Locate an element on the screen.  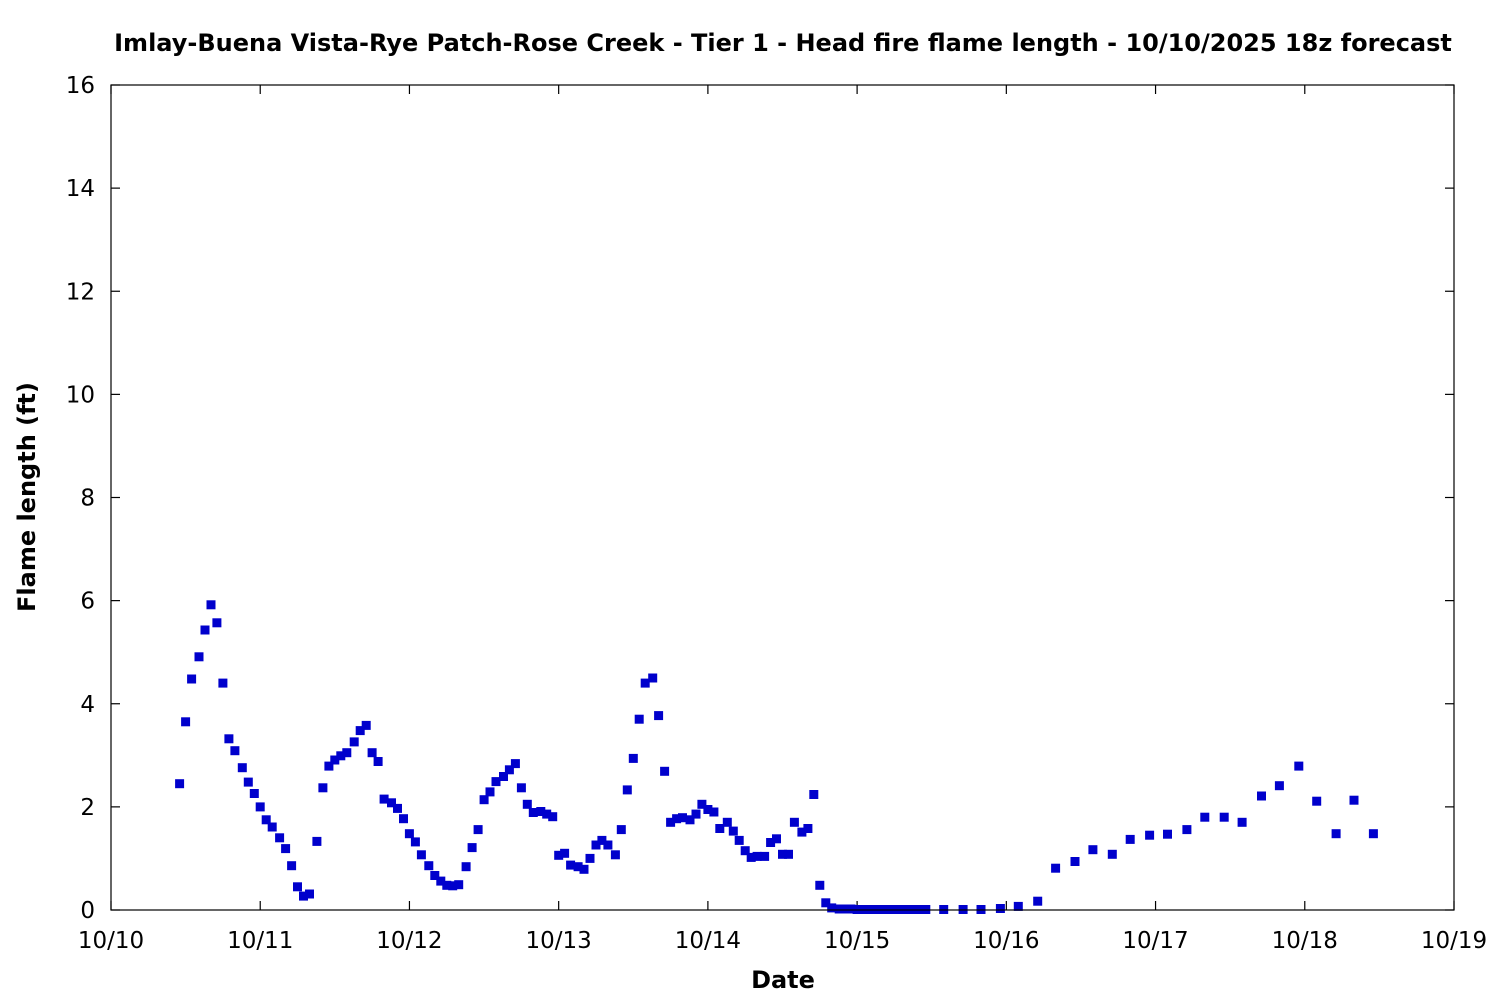
x-tick-label: 10/12 is located at coordinates (409, 941).